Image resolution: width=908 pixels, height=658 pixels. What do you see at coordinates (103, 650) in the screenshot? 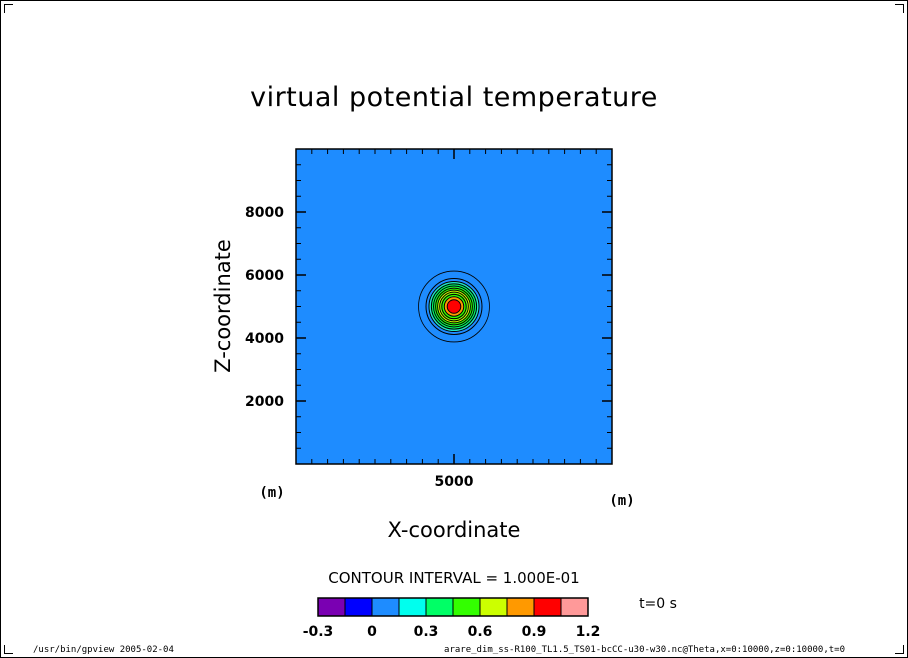
I see `footer-left: /usr/bin/gpview 2005-02-04` at bounding box center [103, 650].